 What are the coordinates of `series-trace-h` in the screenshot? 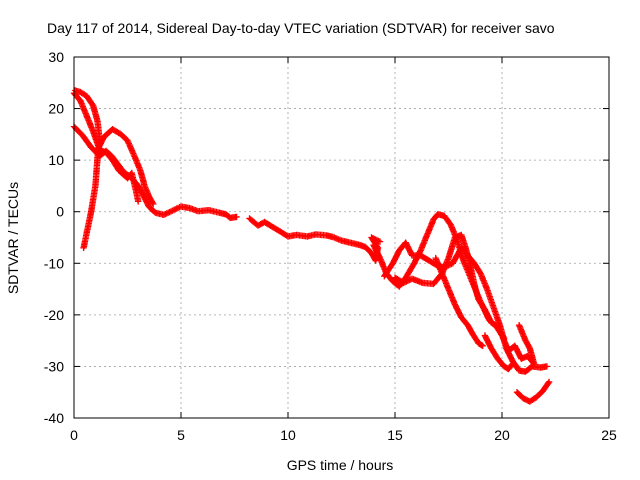 It's located at (464, 299).